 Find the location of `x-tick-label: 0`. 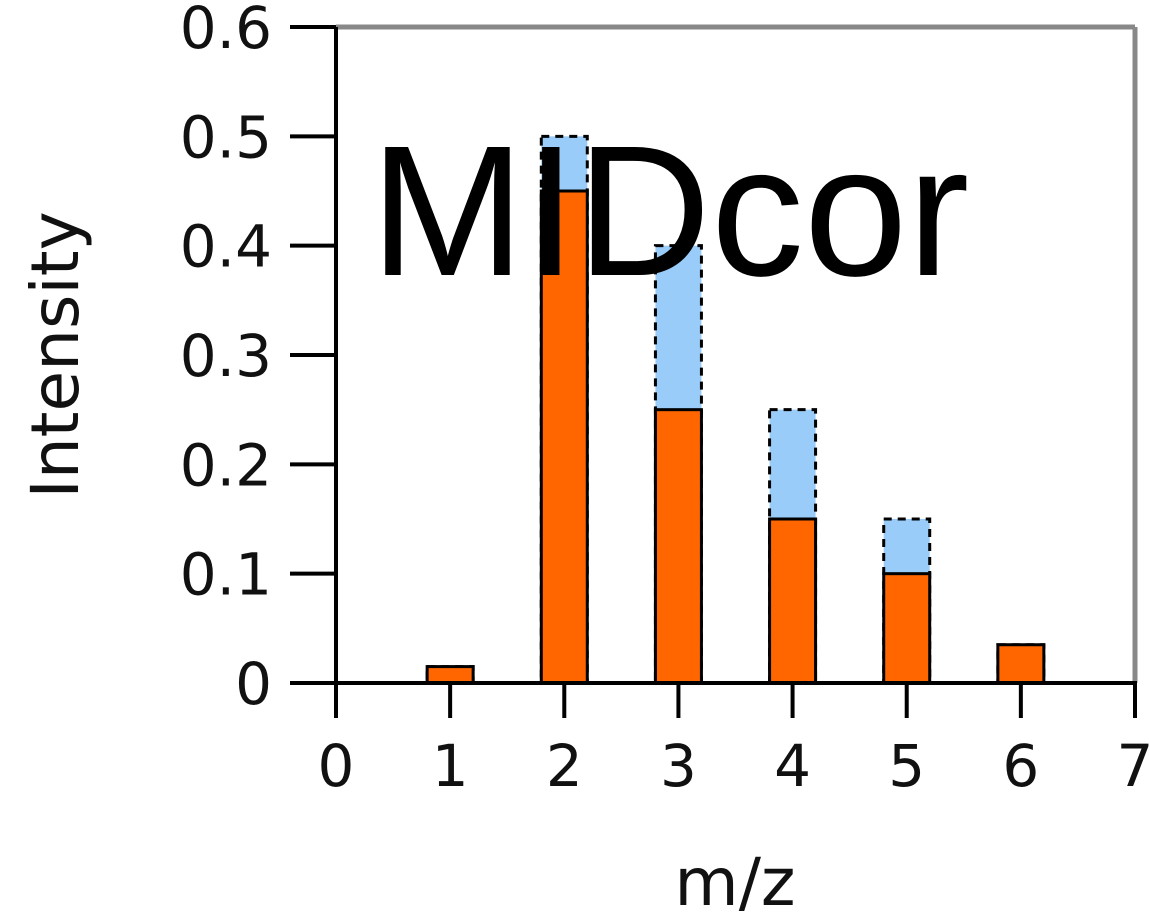

x-tick-label: 0 is located at coordinates (336, 766).